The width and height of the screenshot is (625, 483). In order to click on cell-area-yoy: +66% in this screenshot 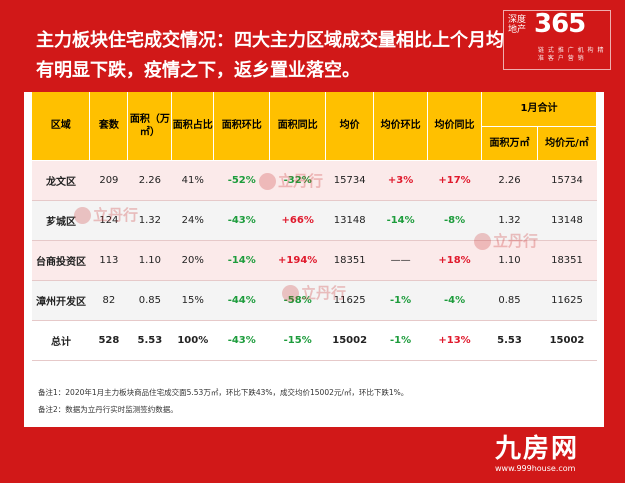, I will do `click(297, 220)`.